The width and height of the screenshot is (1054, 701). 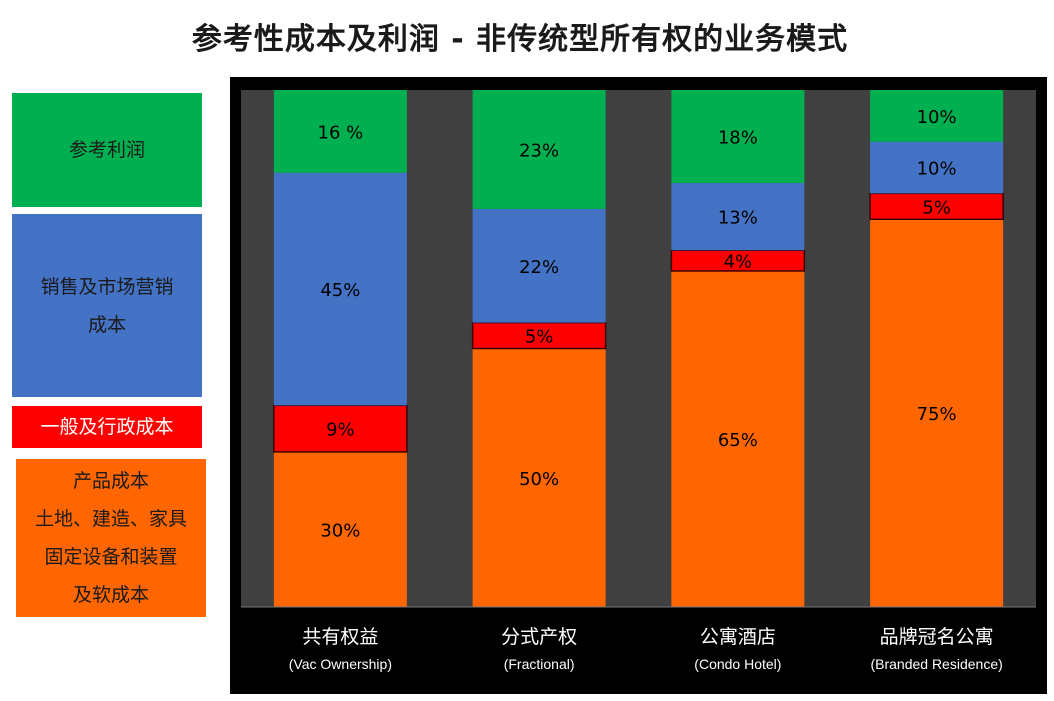 I want to click on data-label-product-3: 75%, so click(x=937, y=414).